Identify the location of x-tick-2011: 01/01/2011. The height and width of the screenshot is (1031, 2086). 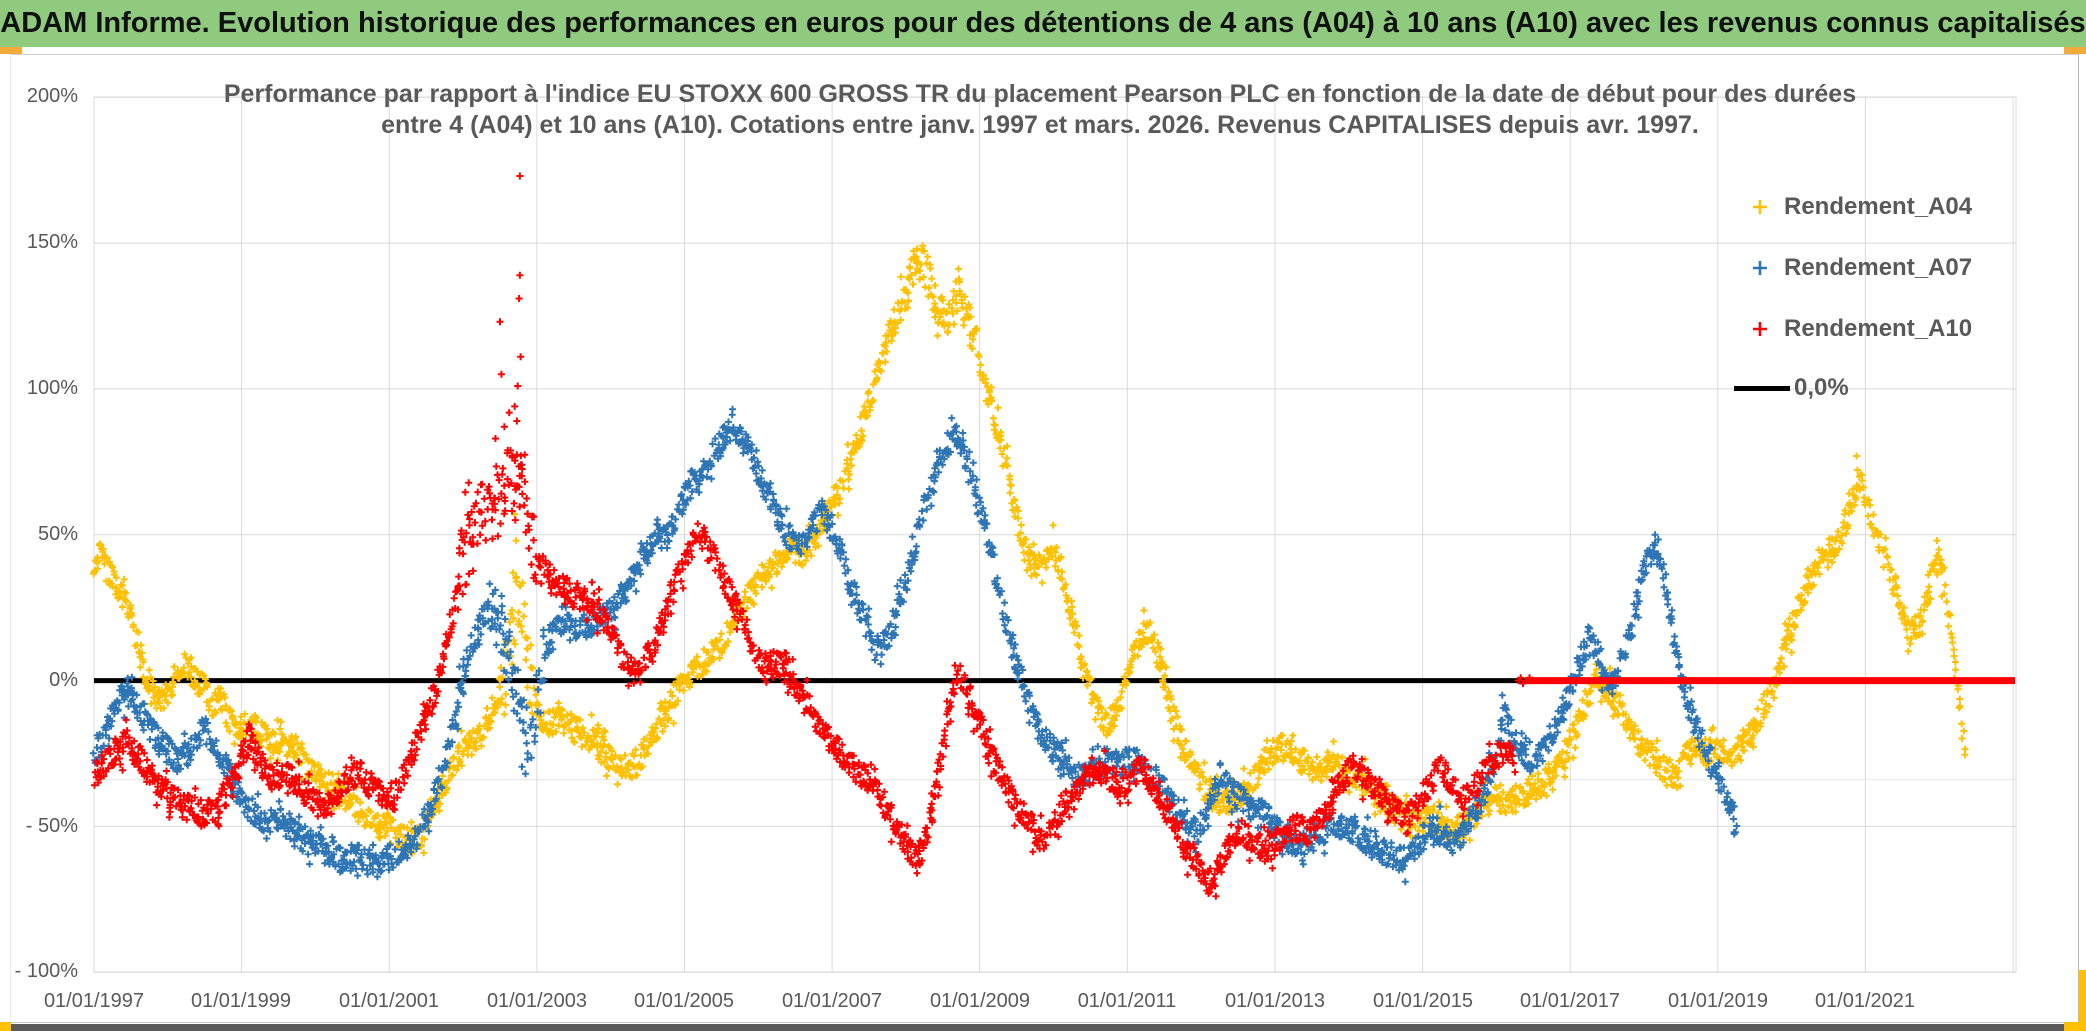
(1127, 1001).